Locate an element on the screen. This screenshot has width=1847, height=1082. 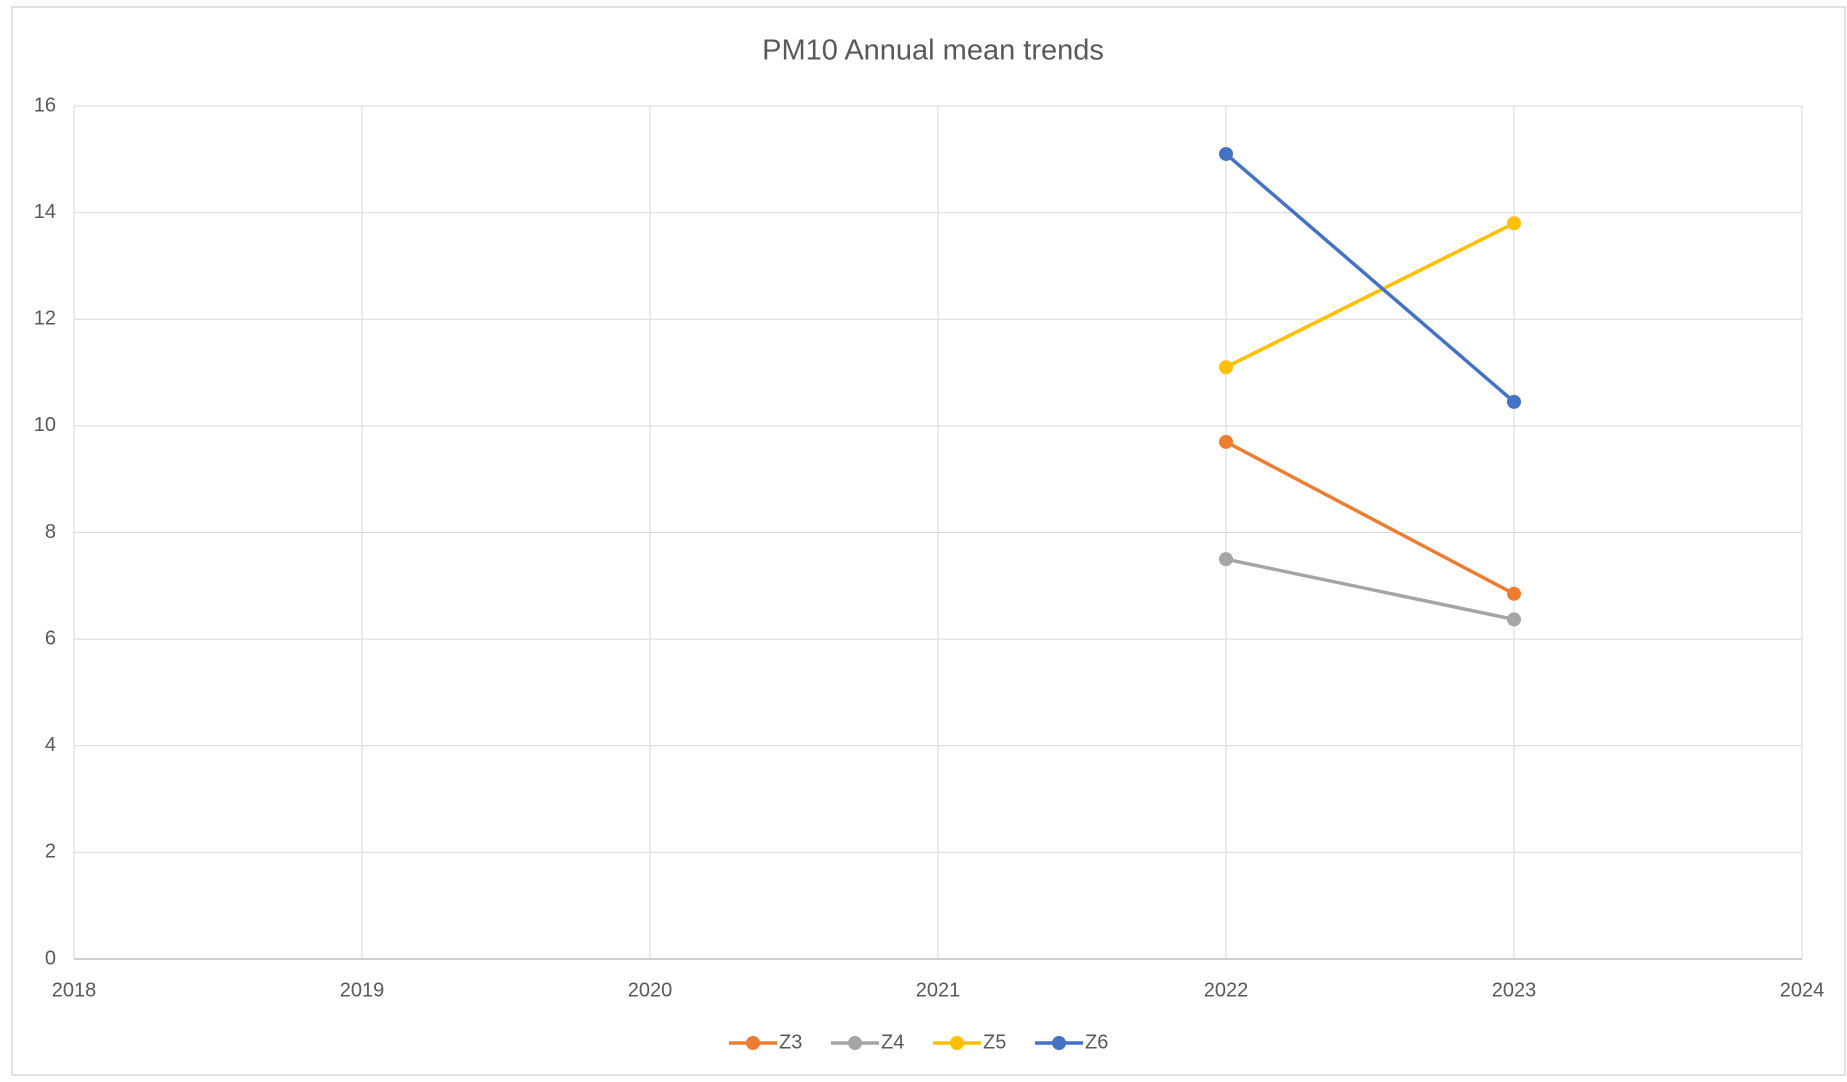
legend-label: Z6 is located at coordinates (1096, 1042).